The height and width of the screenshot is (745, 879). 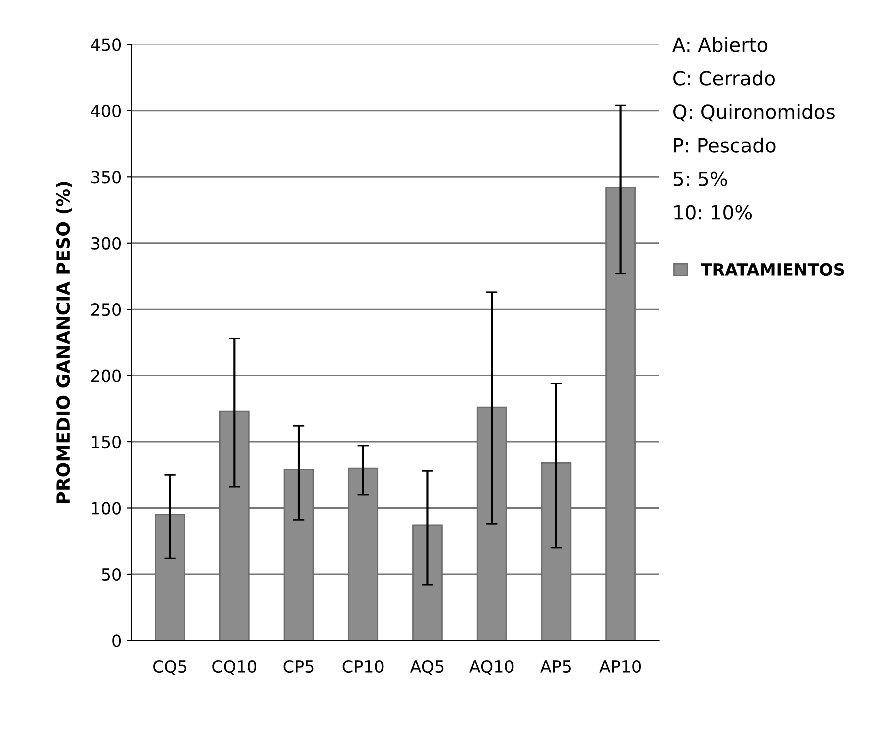 I want to click on y-tick-label: 0, so click(x=117, y=641).